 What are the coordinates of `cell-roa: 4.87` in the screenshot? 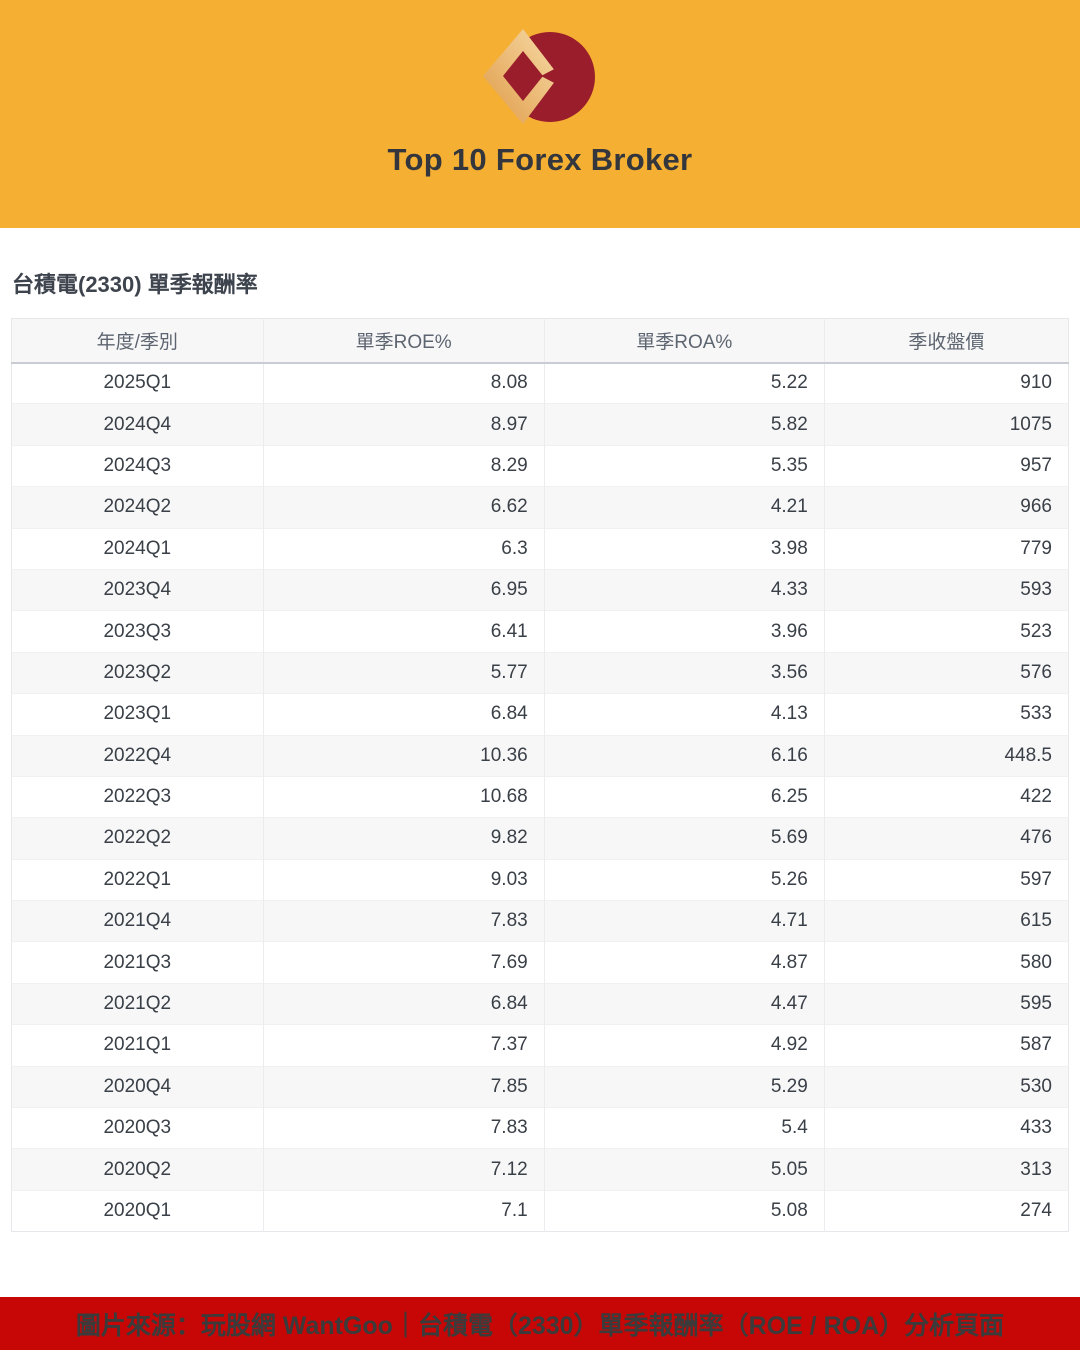 It's located at (684, 962).